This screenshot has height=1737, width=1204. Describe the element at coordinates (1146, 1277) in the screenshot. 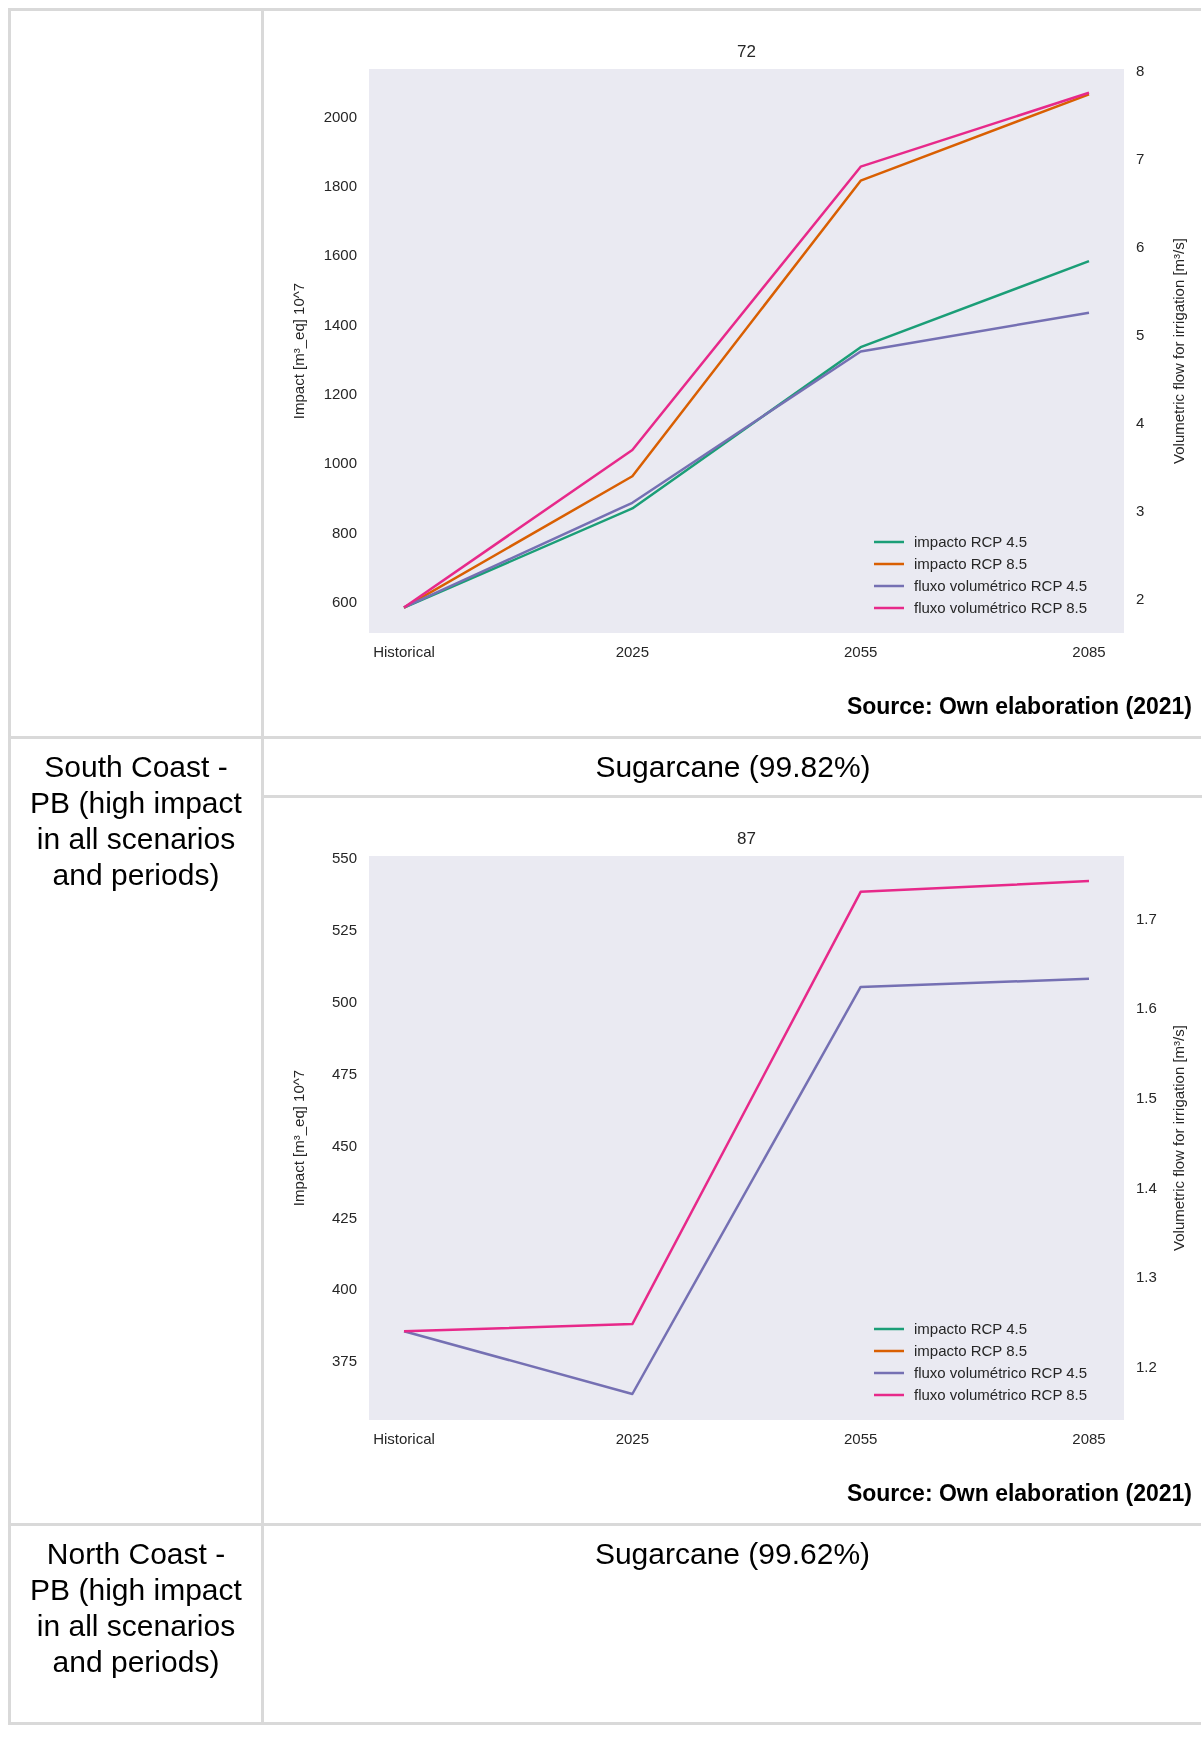

I see `y2-tick-label: 1.3` at that location.